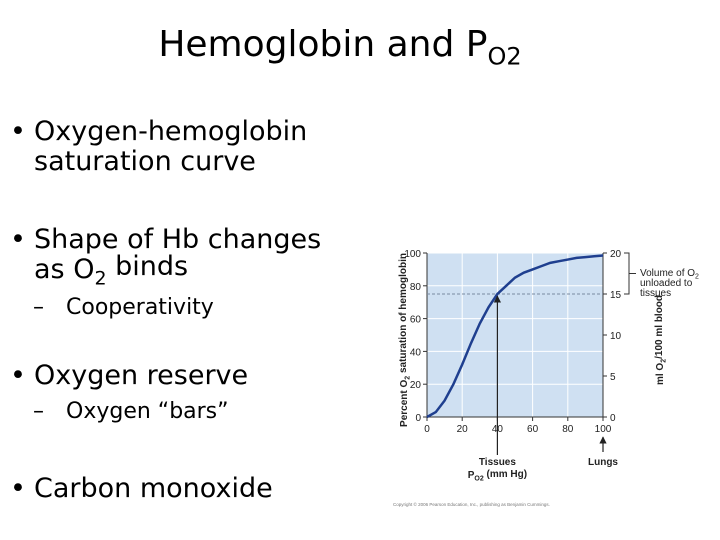 The height and width of the screenshot is (540, 720). What do you see at coordinates (497, 462) in the screenshot?
I see `annotation: Tissues` at bounding box center [497, 462].